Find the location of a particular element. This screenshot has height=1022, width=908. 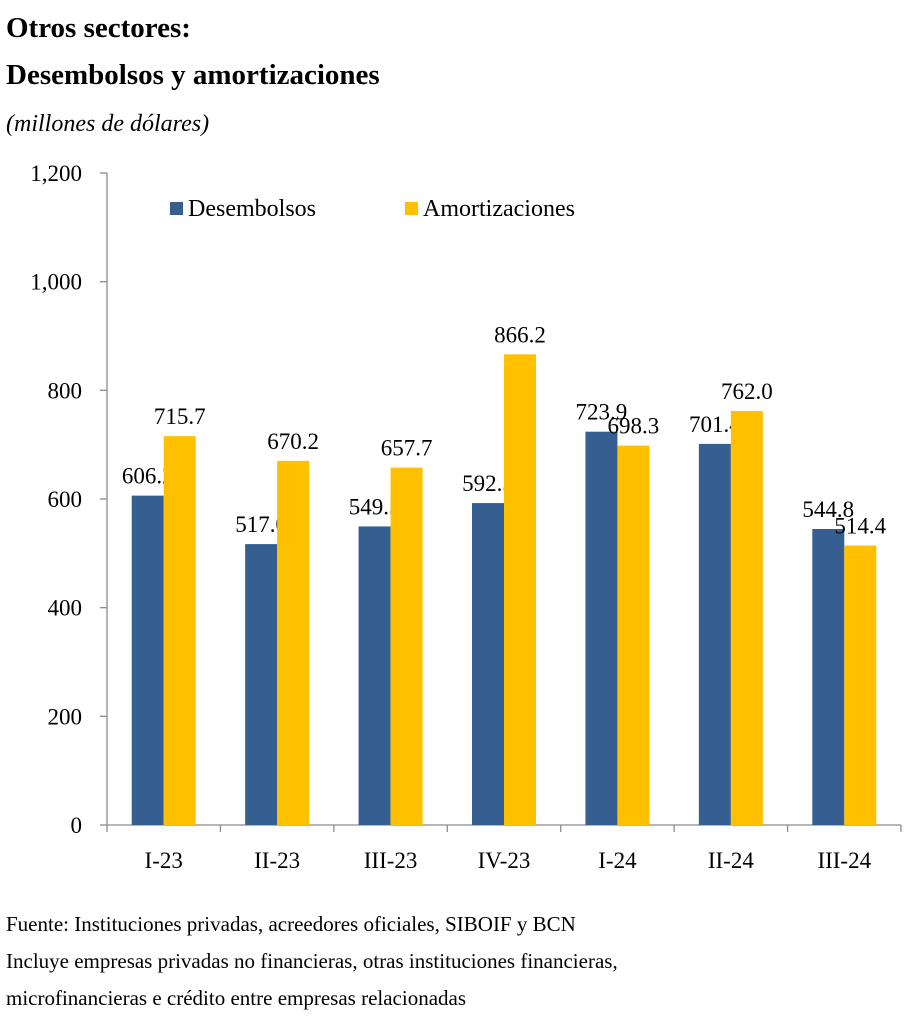

data-label: 866.2 is located at coordinates (520, 334).